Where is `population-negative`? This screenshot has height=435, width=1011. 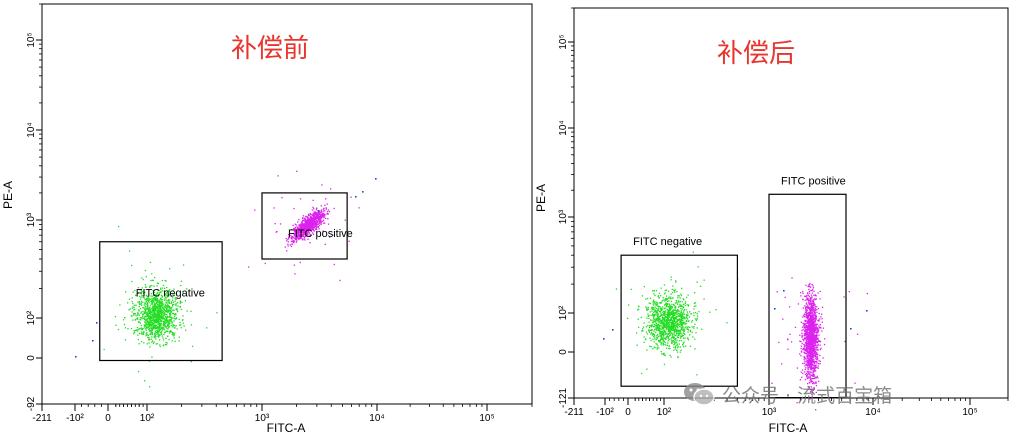
population-negative is located at coordinates (160, 306).